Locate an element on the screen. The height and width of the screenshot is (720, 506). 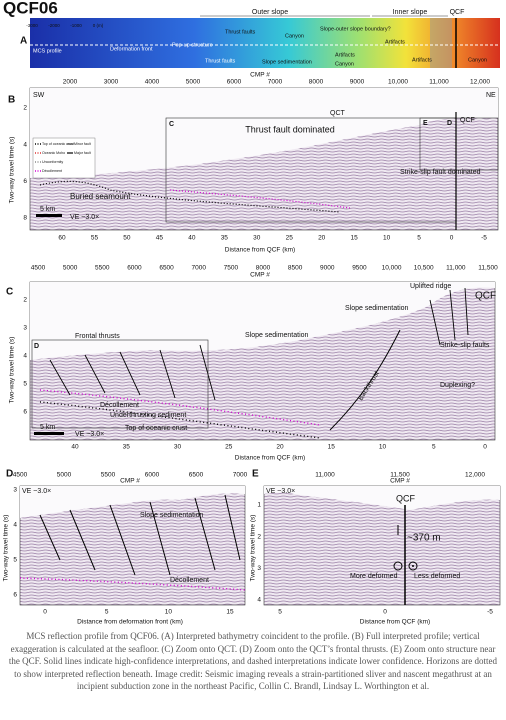
tick-label: 9000 is located at coordinates (357, 82).